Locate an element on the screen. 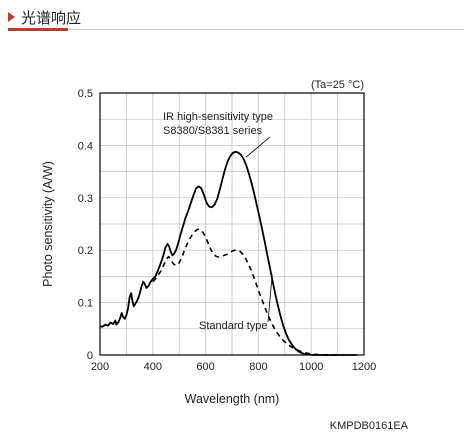 Image resolution: width=470 pixels, height=439 pixels. x-tick-label: 1200 is located at coordinates (364, 367).